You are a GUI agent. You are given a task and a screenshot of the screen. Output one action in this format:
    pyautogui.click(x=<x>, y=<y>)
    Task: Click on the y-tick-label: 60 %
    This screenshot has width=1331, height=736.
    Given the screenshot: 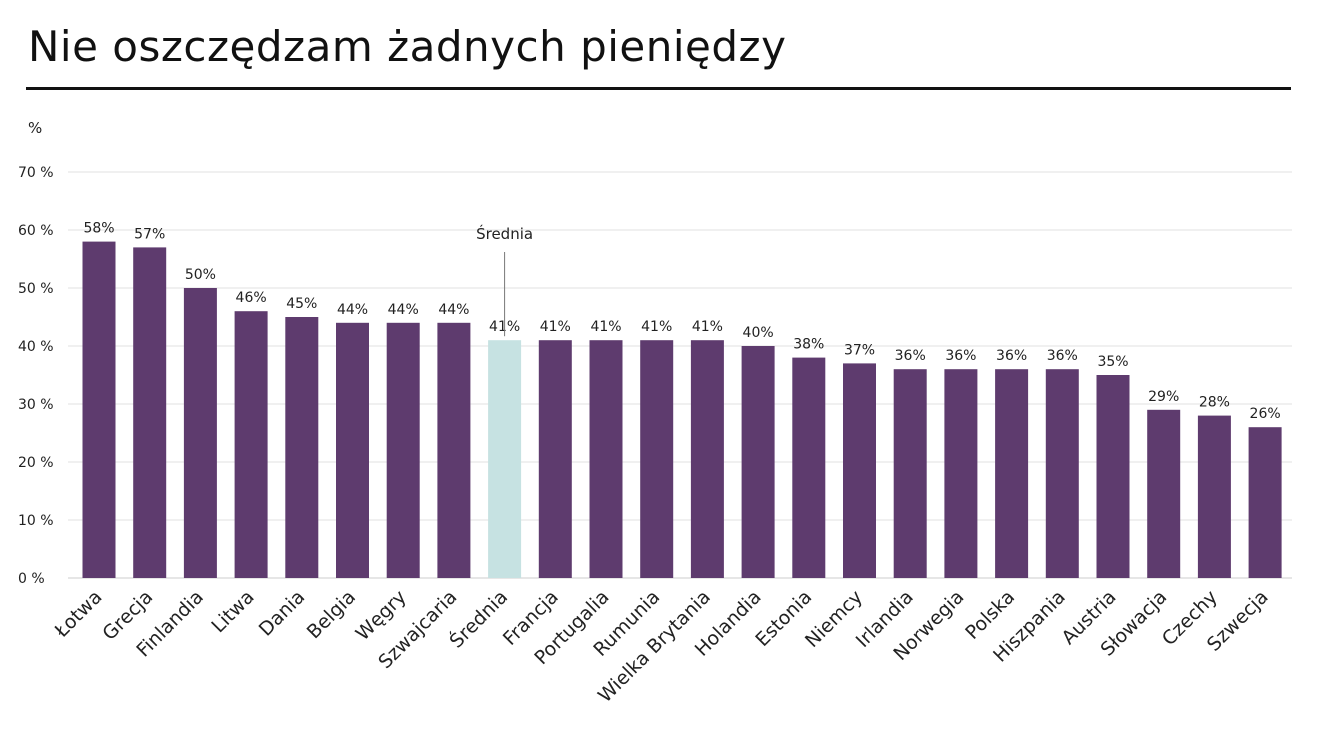 What is the action you would take?
    pyautogui.click(x=36, y=231)
    